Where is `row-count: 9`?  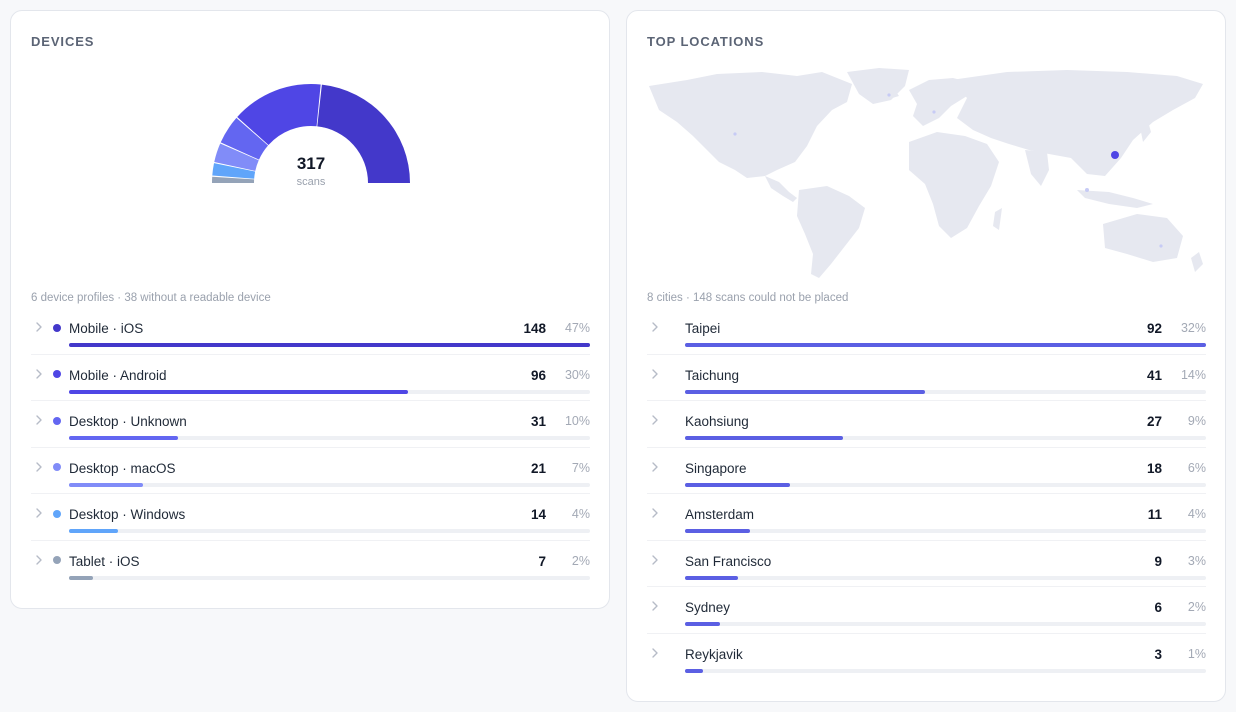
row-count: 9 is located at coordinates (1158, 561).